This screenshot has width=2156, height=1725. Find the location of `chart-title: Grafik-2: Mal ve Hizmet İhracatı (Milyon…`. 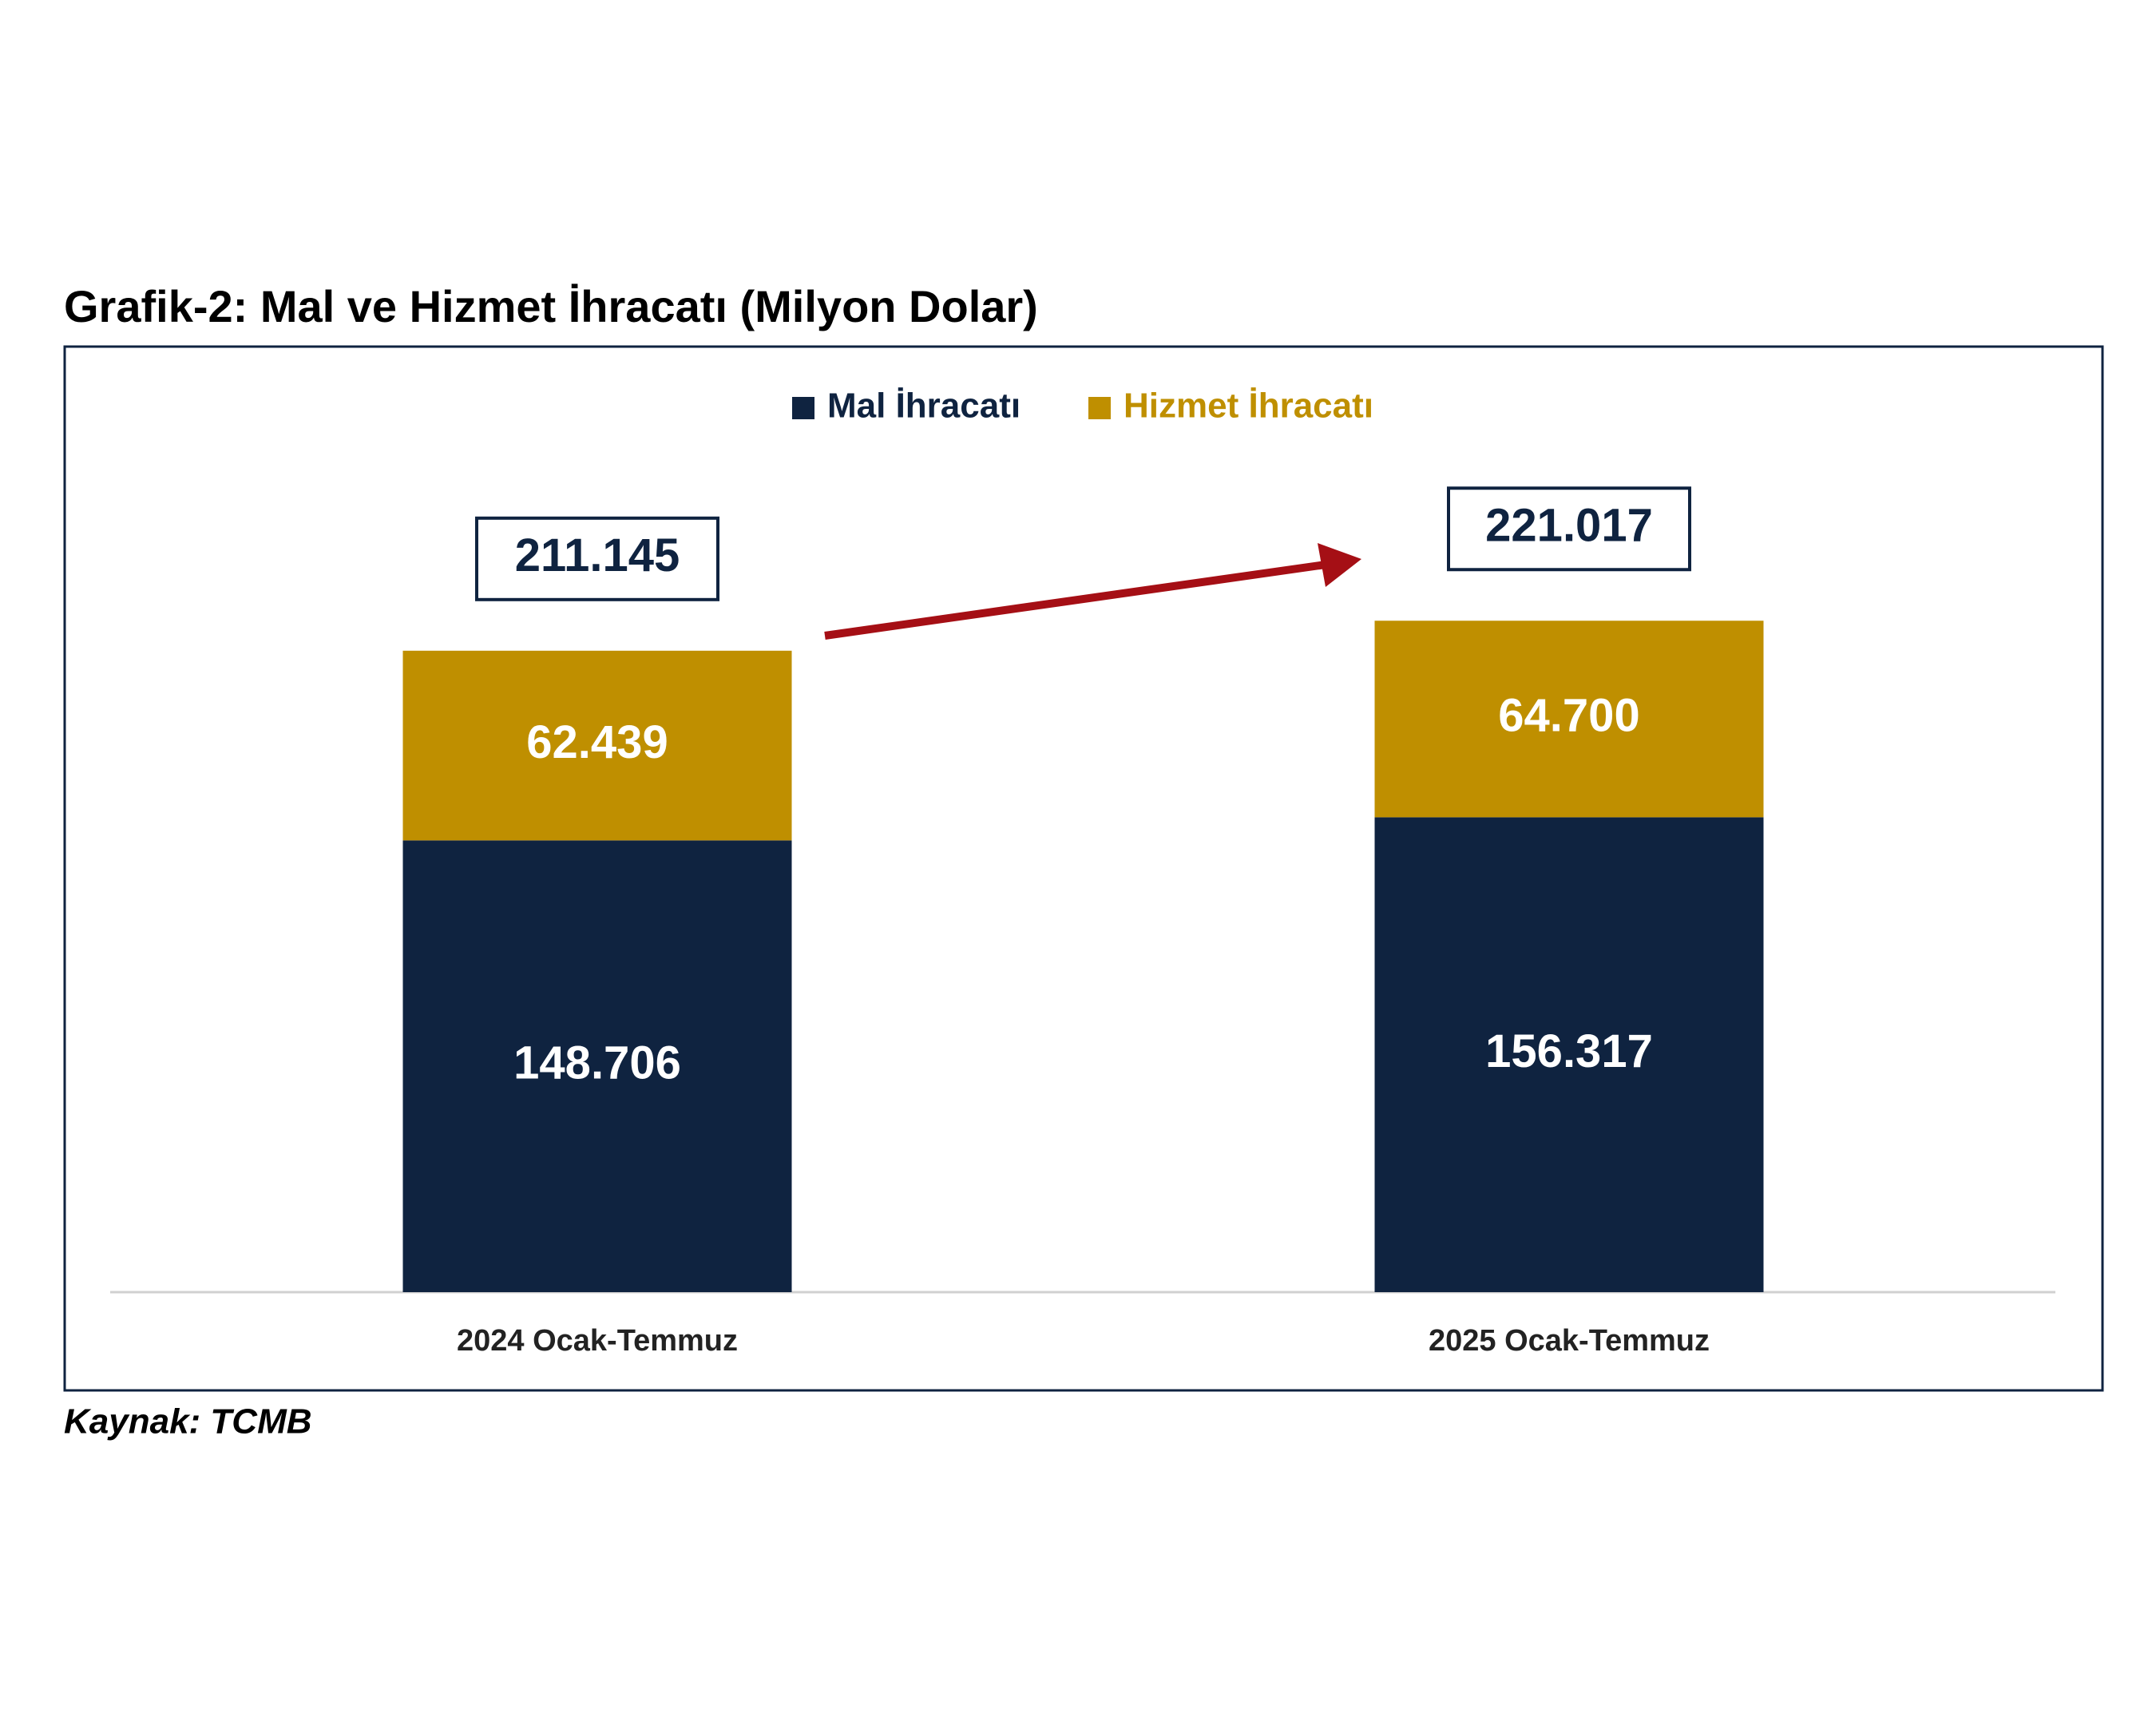

chart-title: Grafik-2: Mal ve Hizmet İhracatı (Milyon… is located at coordinates (551, 306).